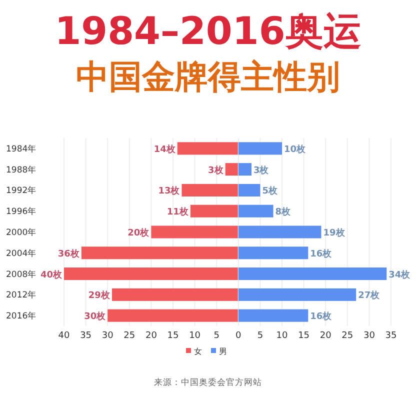  I want to click on data-label: 20枚, so click(139, 233).